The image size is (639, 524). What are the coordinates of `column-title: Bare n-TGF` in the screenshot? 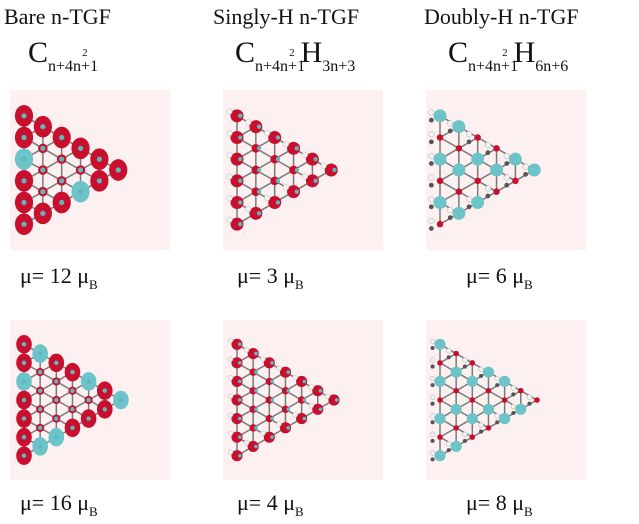 It's located at (57, 16).